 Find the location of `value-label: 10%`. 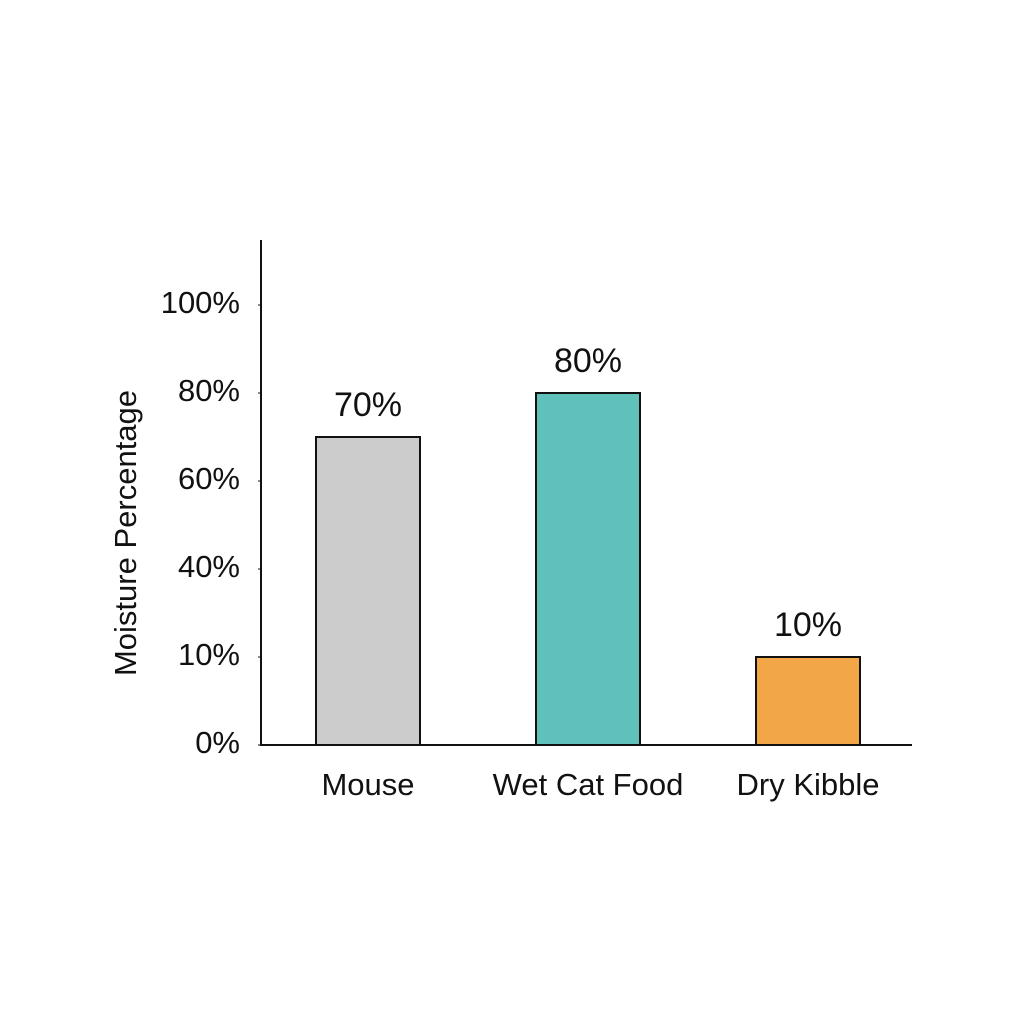

value-label: 10% is located at coordinates (808, 625).